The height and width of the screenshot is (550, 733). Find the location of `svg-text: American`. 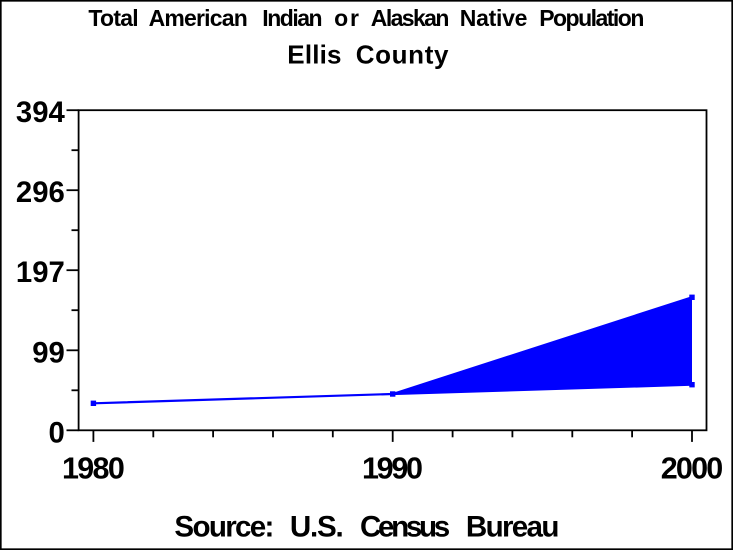

svg-text: American is located at coordinates (198, 18).